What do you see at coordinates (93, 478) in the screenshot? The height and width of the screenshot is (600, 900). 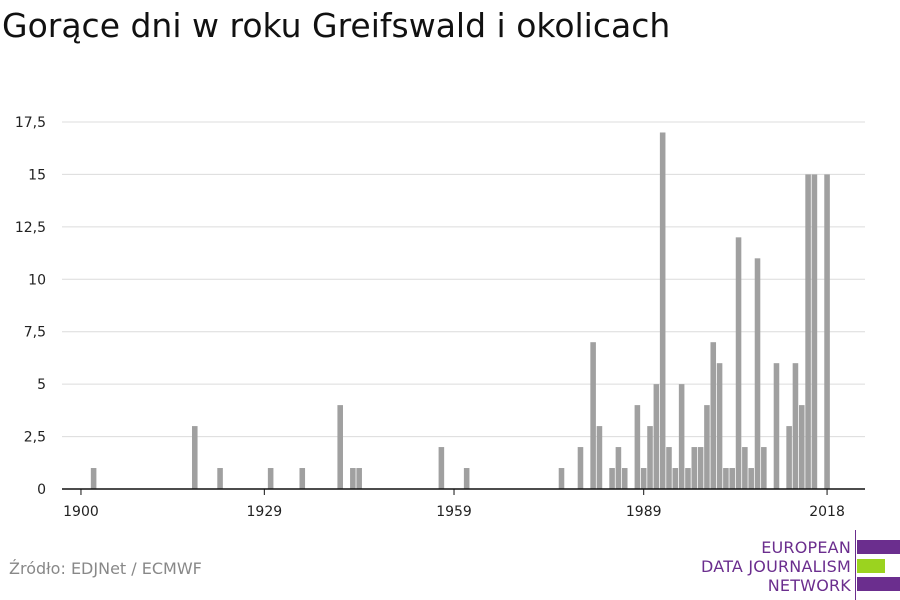 I see `bar-1902` at bounding box center [93, 478].